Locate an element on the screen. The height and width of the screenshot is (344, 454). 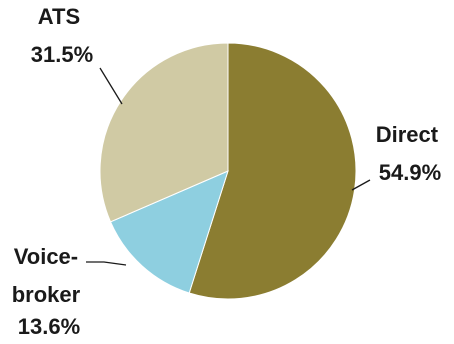
slice-label-voice-broker: Voice- broker 13.6% is located at coordinates (49, 291).